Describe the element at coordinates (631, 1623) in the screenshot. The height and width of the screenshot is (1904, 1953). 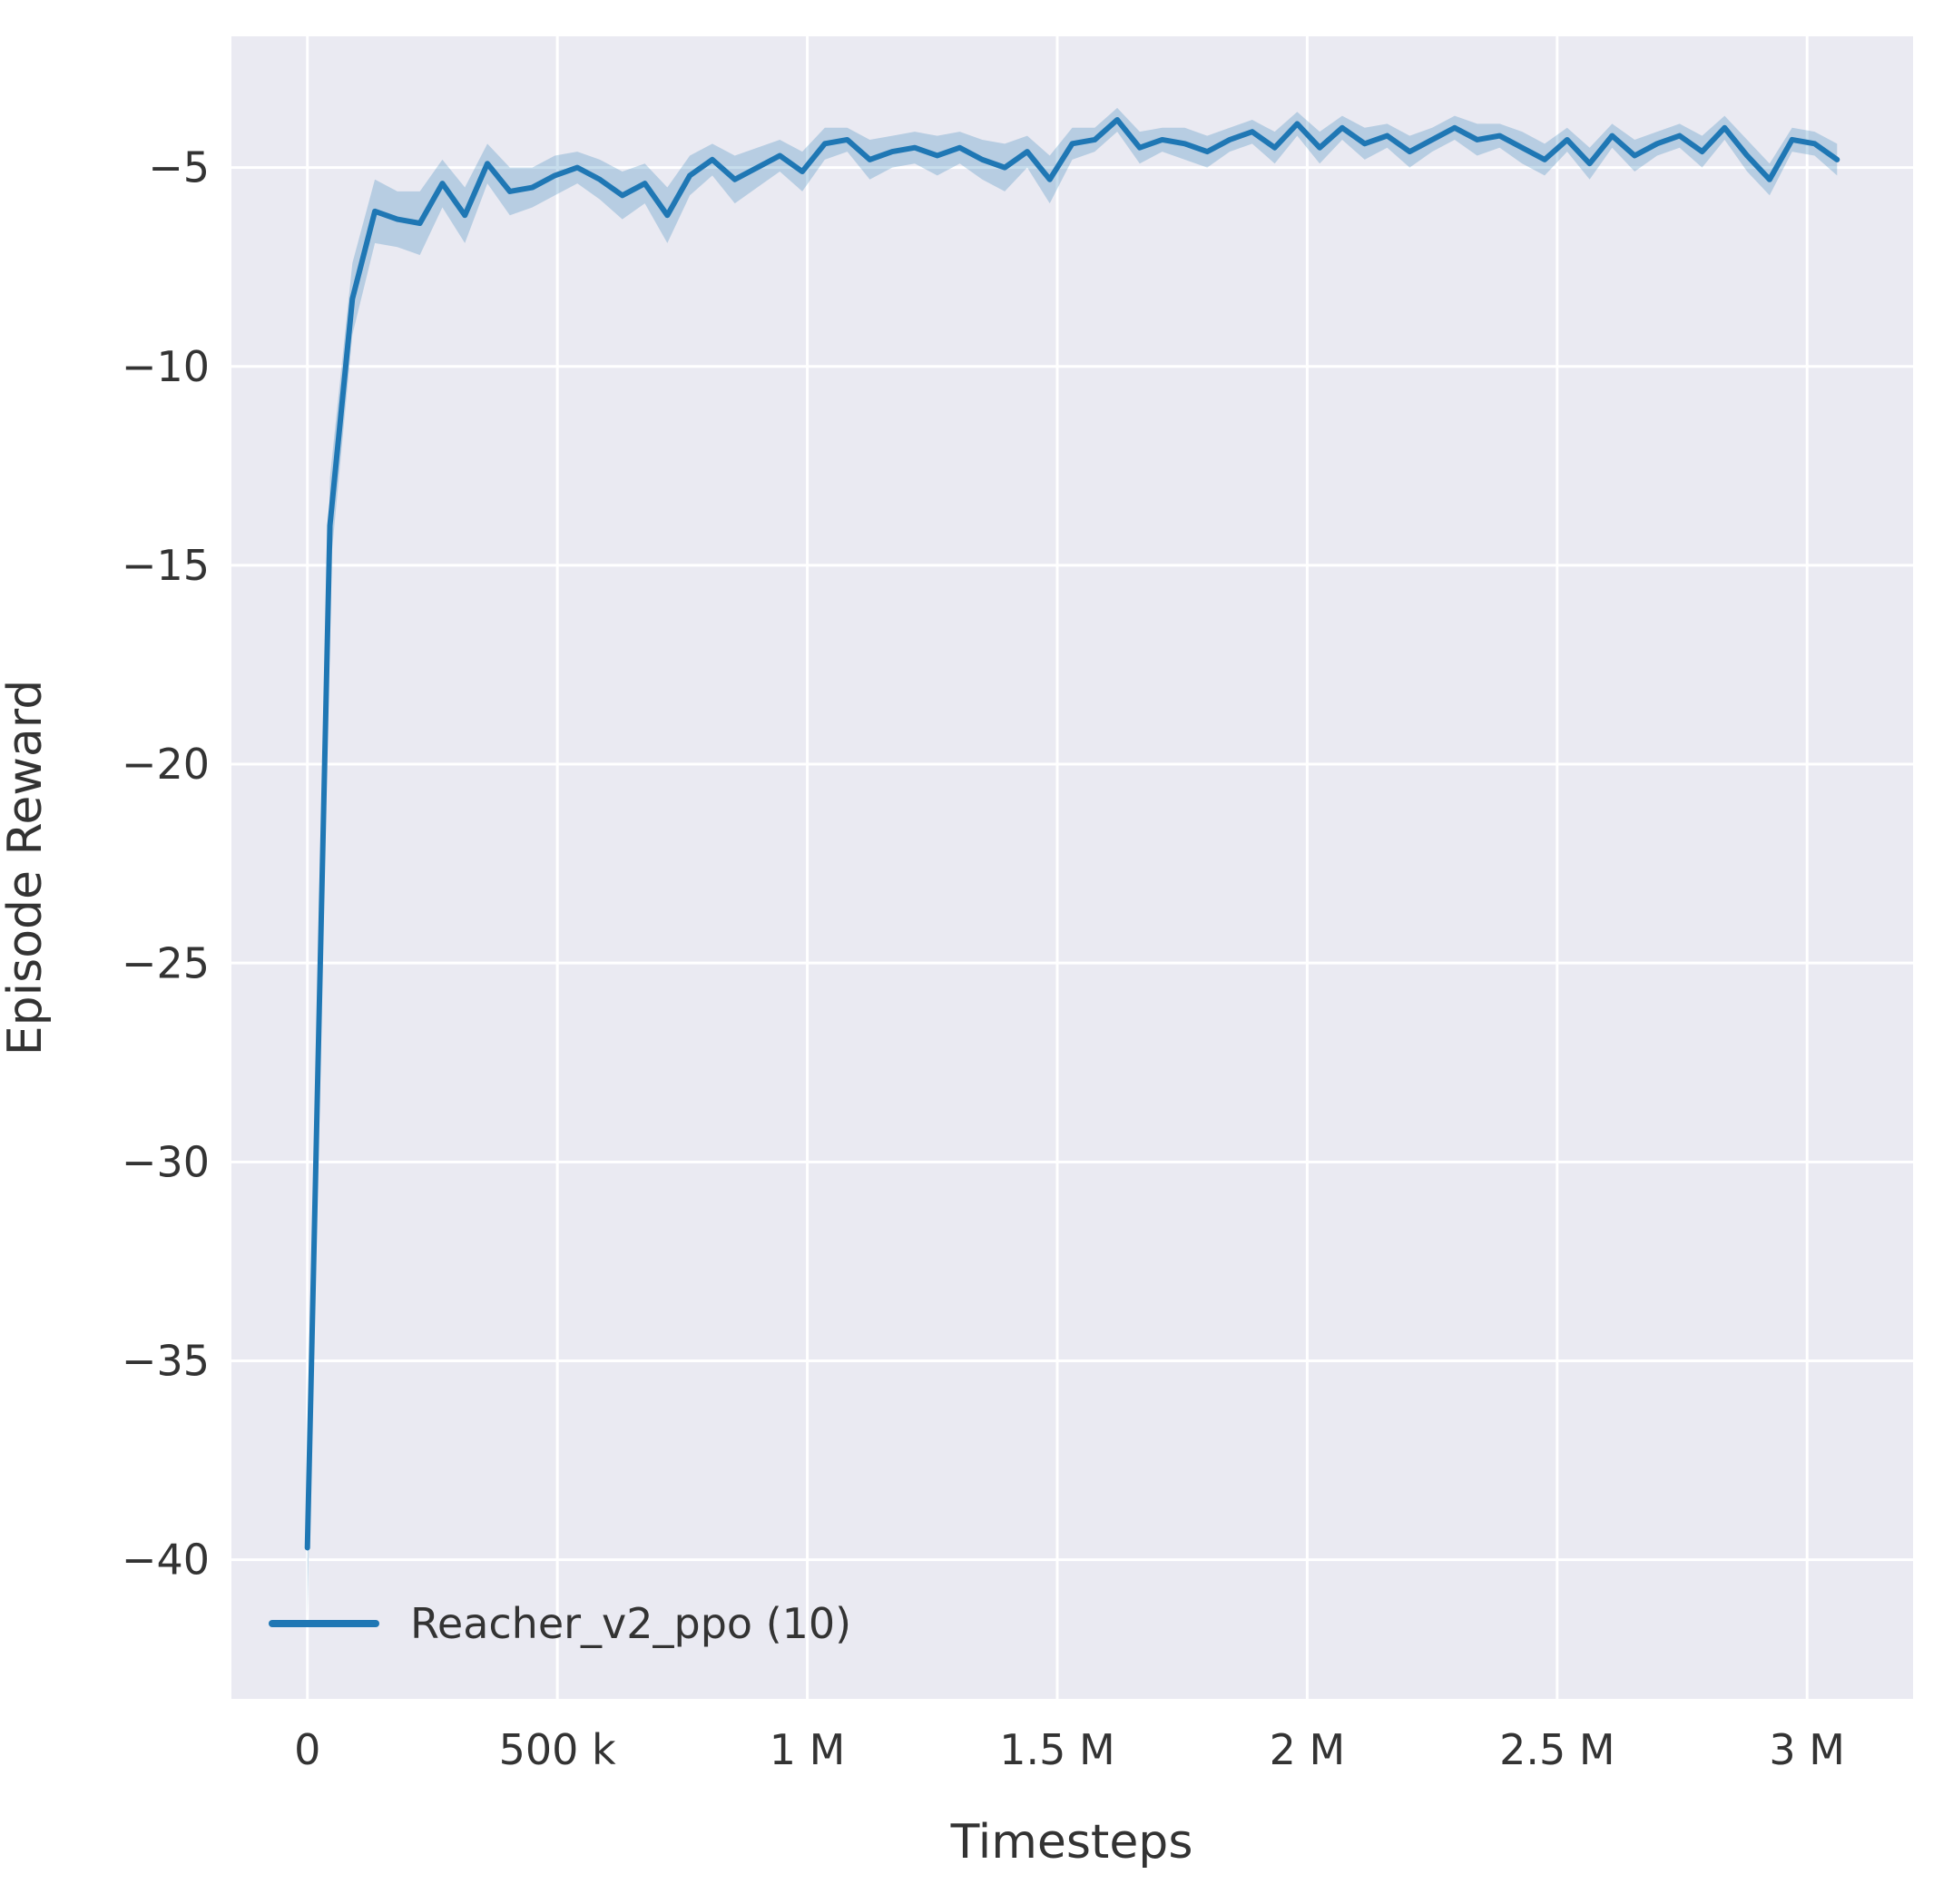
I see `legend-label: Reacher_v2_ppo (10)` at that location.